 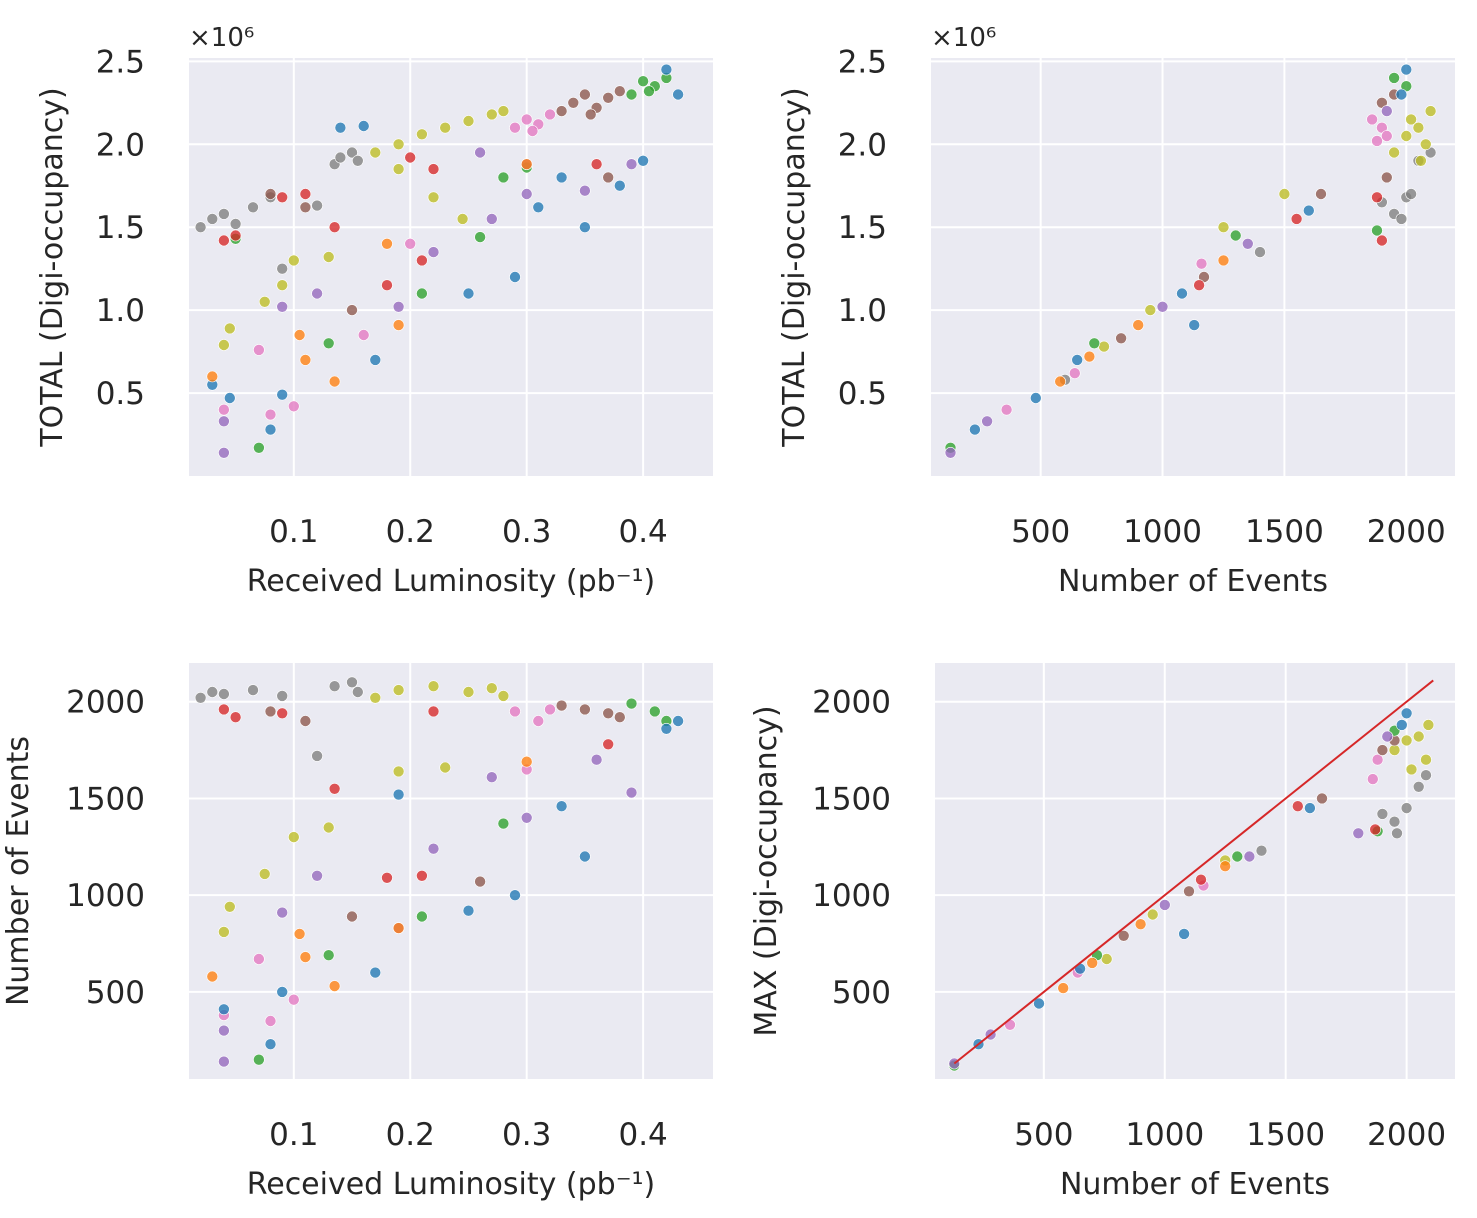 I want to click on y-tick-label: 2.5, so click(x=120, y=62).